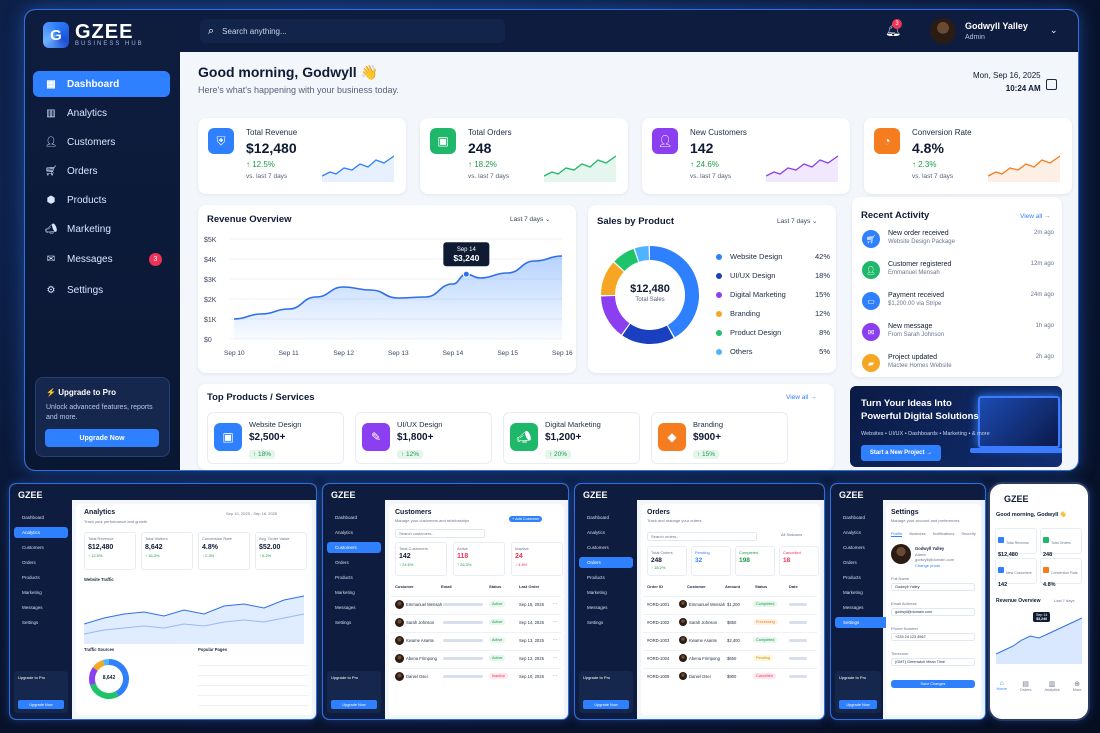 The width and height of the screenshot is (1100, 733). I want to click on table-row: Kwame Asante Active Sep 13, 2025 ⋯, so click(476, 640).